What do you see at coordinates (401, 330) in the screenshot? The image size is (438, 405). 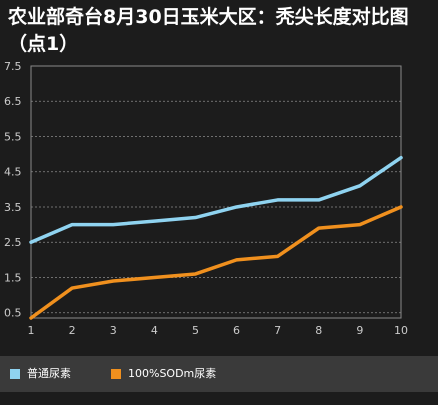 I see `x-tick-label: 10` at bounding box center [401, 330].